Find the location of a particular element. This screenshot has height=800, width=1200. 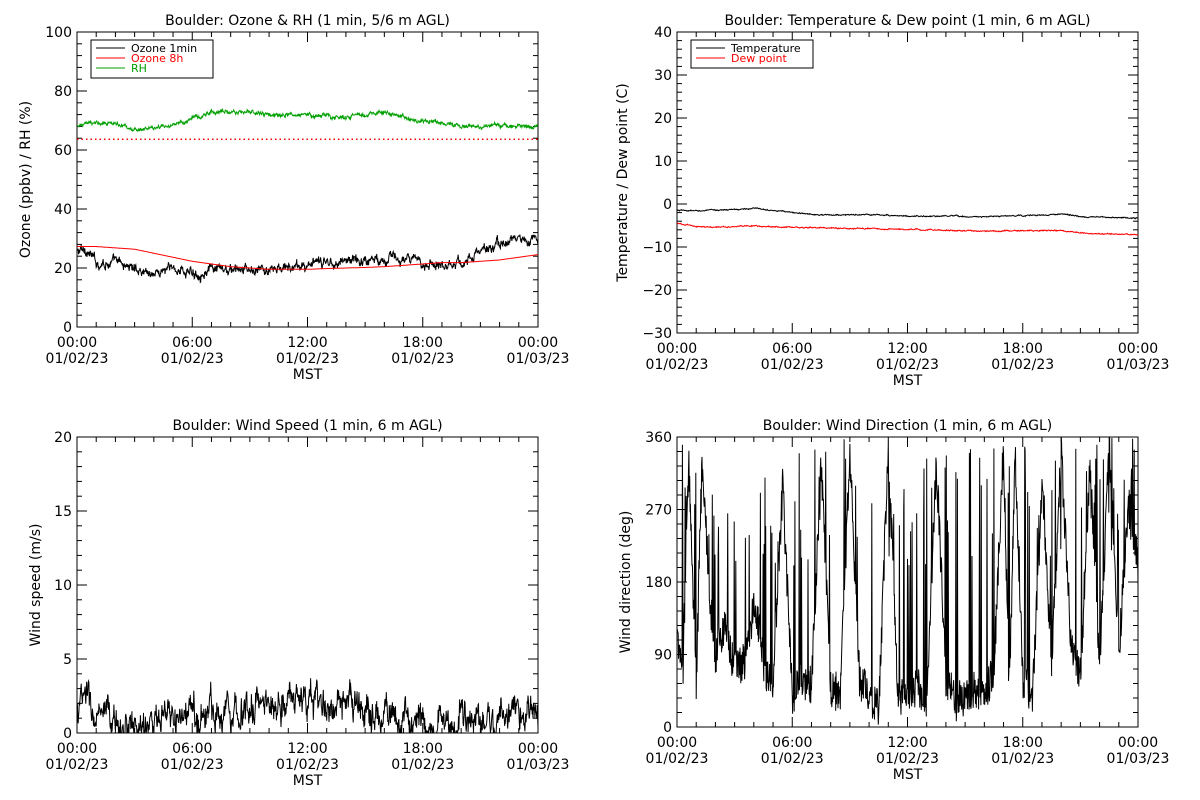

y-tick-label: 360 is located at coordinates (658, 438).